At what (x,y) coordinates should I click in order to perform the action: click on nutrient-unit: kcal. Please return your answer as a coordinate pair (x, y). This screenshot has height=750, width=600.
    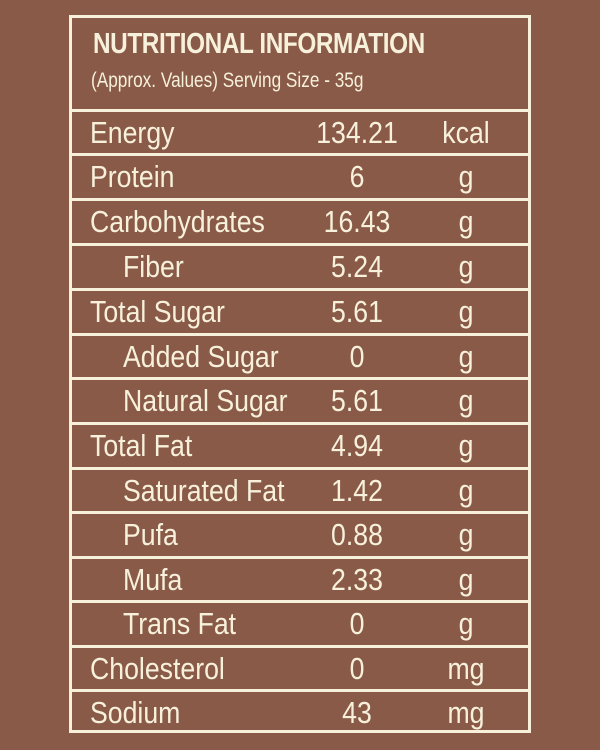
    Looking at the image, I should click on (466, 132).